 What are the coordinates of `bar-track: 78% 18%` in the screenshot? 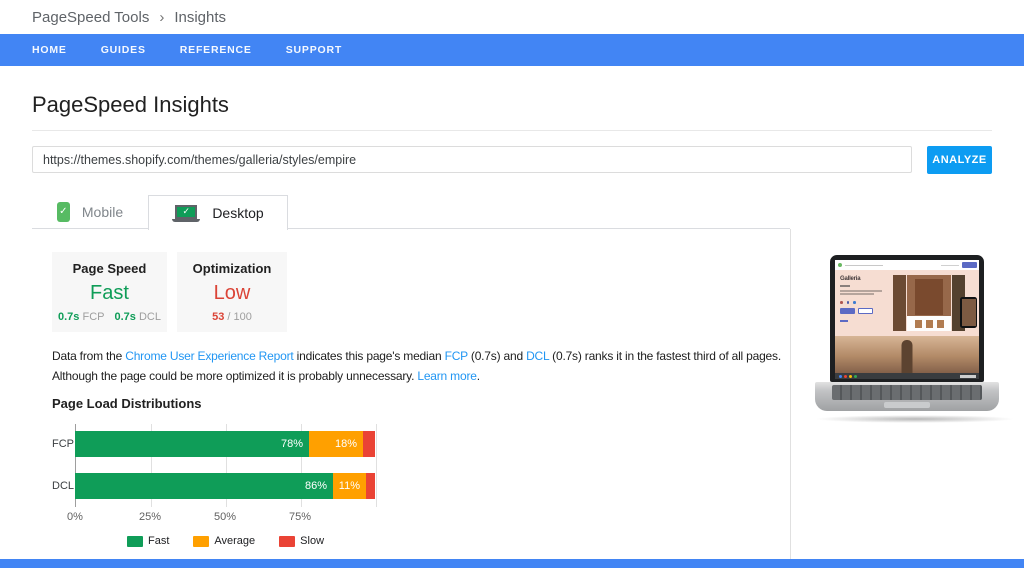 It's located at (225, 444).